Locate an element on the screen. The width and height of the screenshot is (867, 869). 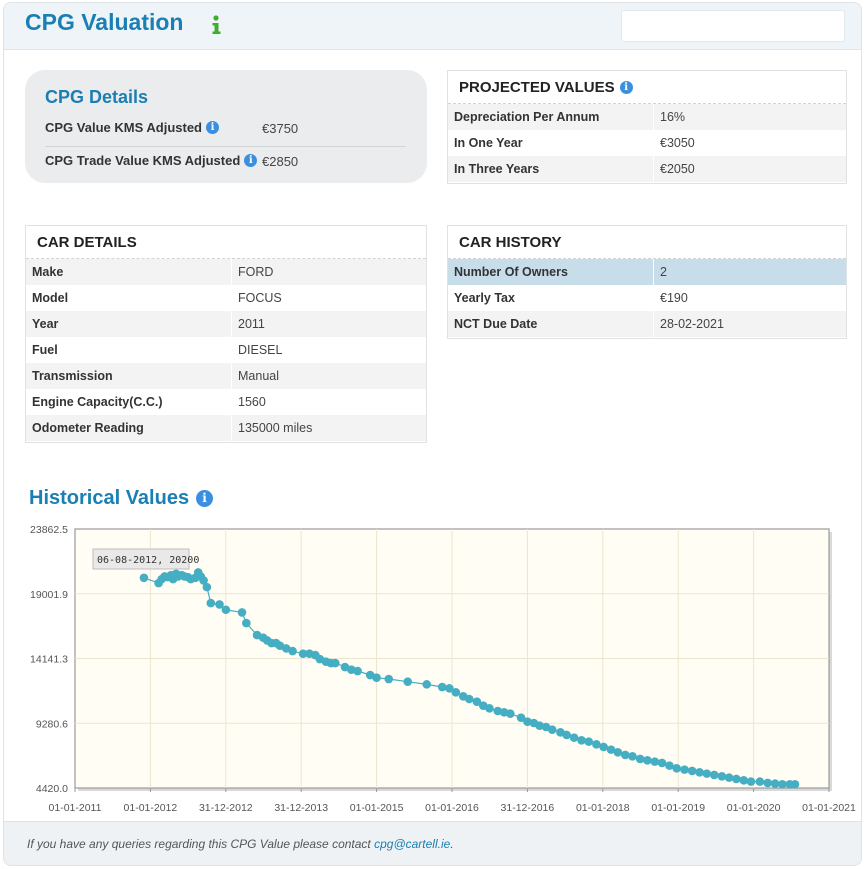
row-label: Number Of Owners is located at coordinates (511, 272).